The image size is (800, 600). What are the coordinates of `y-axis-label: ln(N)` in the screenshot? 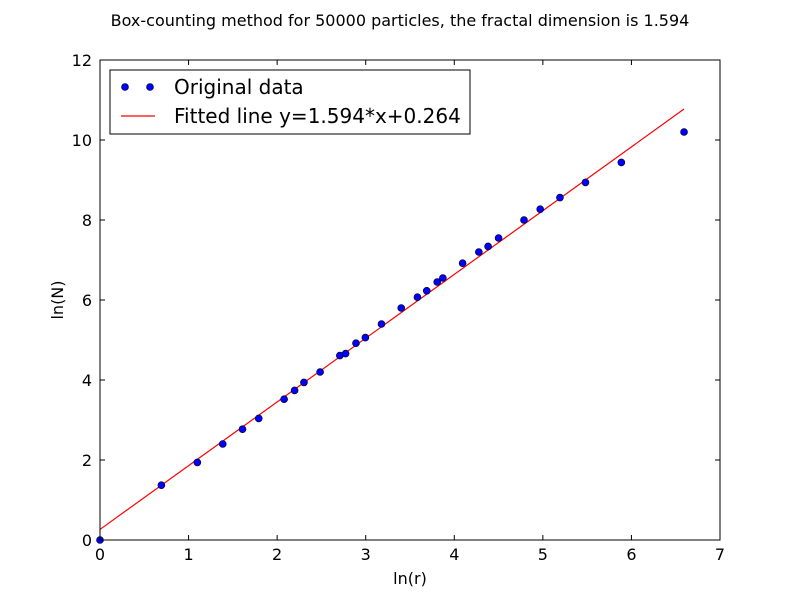 It's located at (57, 299).